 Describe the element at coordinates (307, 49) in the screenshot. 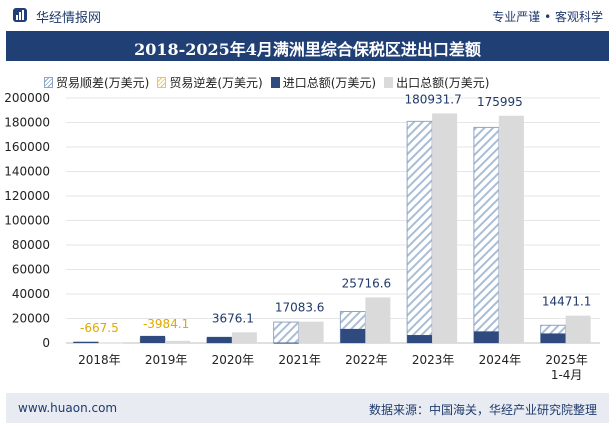

I see `chart-title: 2018-2025年4月满洲里综合保税区进出口差额` at that location.